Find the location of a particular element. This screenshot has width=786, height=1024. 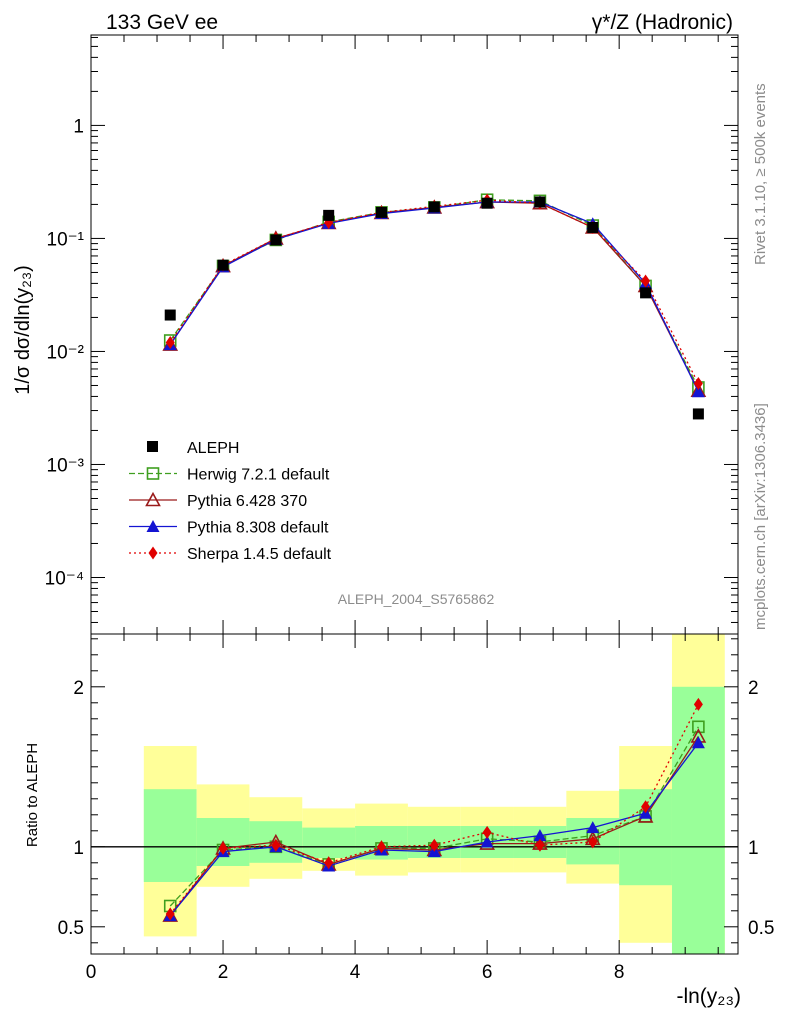

y-tick-label-main: 10⁻¹ is located at coordinates (66, 239).